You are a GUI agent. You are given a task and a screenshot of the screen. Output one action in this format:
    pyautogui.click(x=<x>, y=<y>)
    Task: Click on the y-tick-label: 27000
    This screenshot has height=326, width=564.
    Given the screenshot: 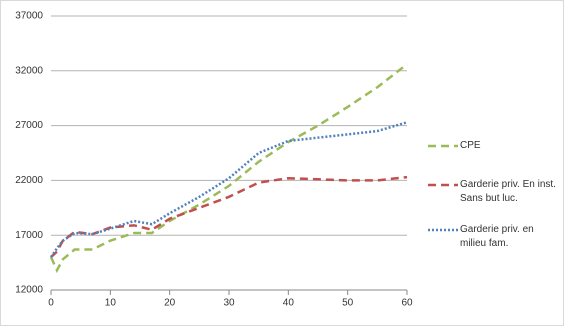 What is the action you would take?
    pyautogui.click(x=29, y=125)
    